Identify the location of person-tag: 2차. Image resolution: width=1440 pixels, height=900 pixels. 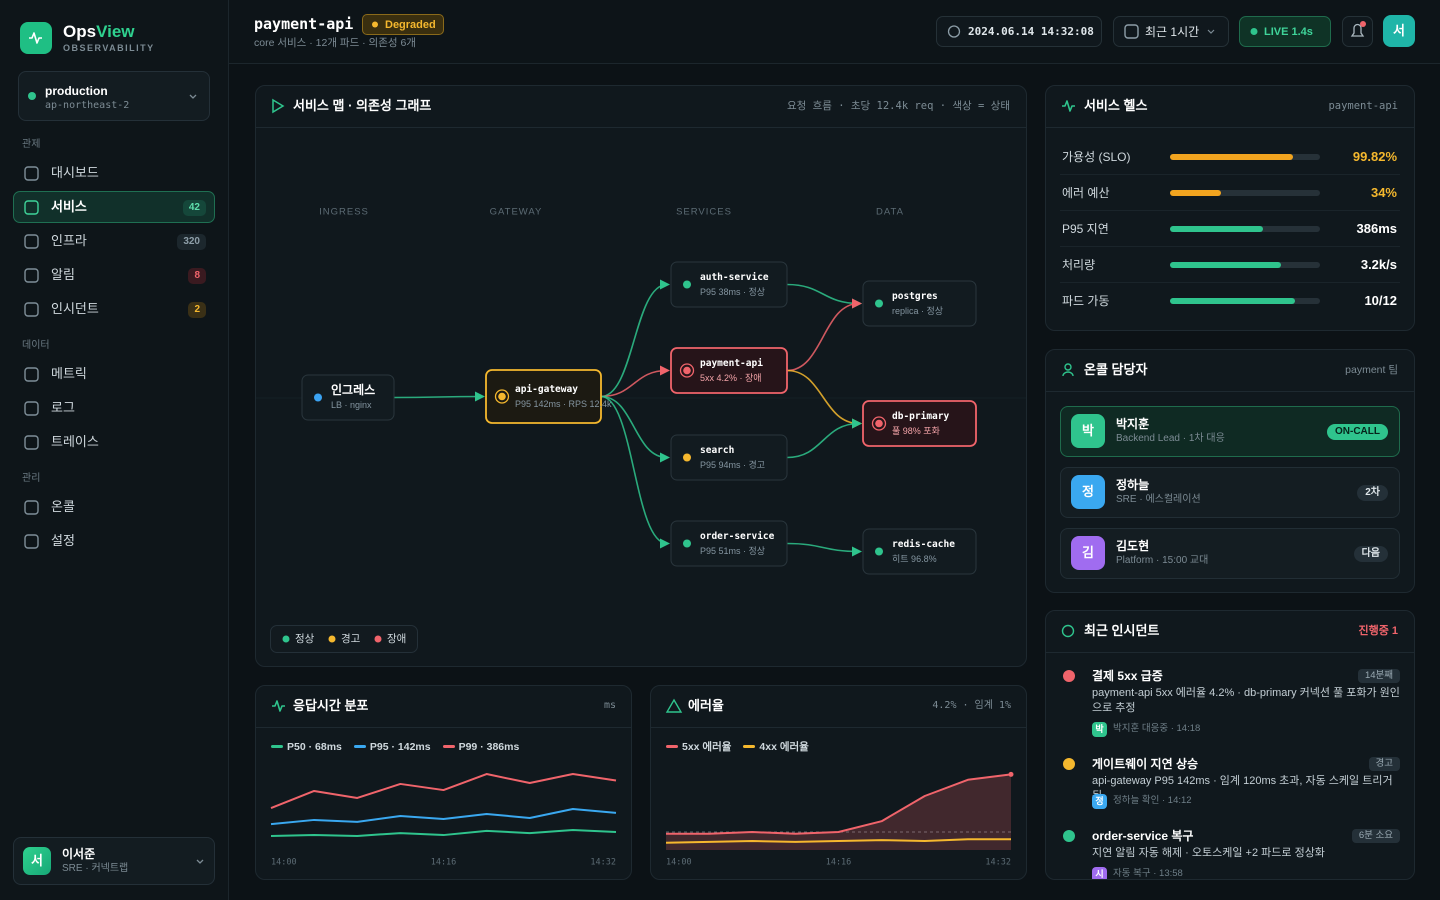
(1372, 493).